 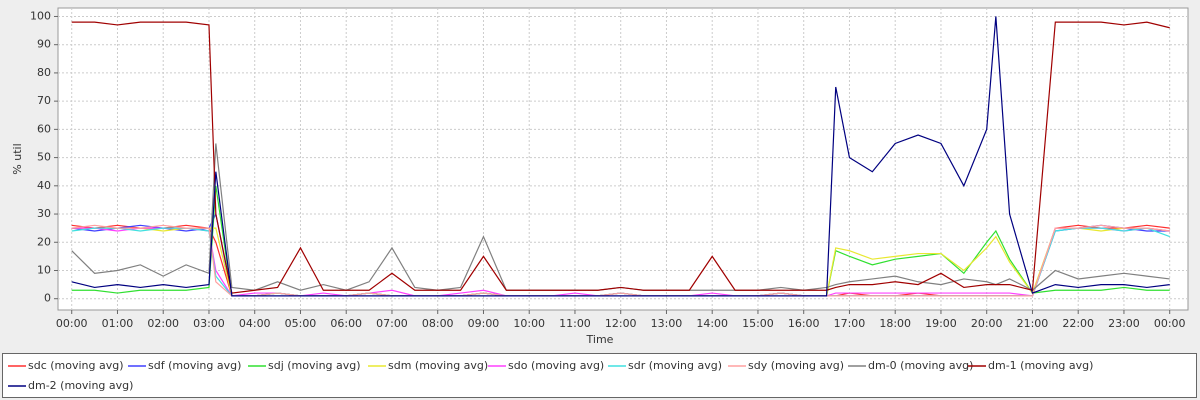 What do you see at coordinates (76, 365) in the screenshot?
I see `legend-label: sdc (moving avg)` at bounding box center [76, 365].